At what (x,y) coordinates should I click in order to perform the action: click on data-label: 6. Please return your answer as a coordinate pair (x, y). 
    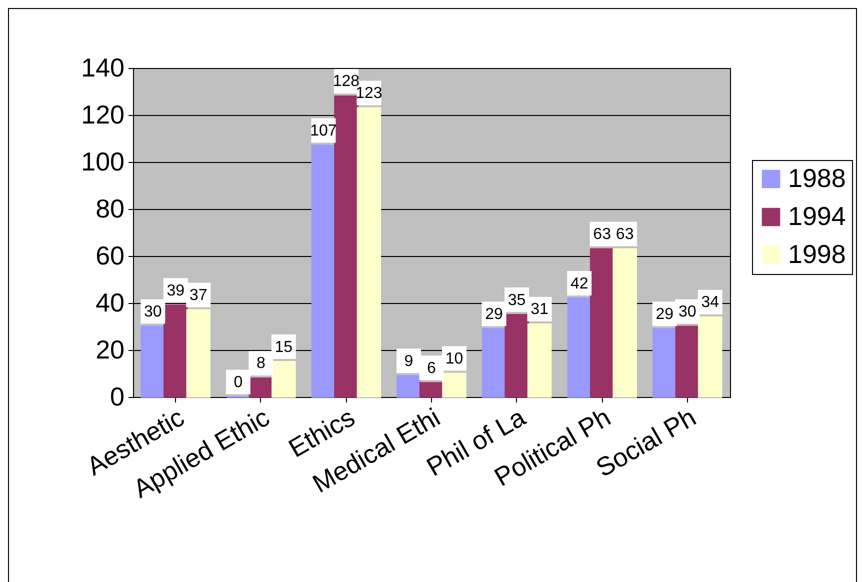
    Looking at the image, I should click on (431, 368).